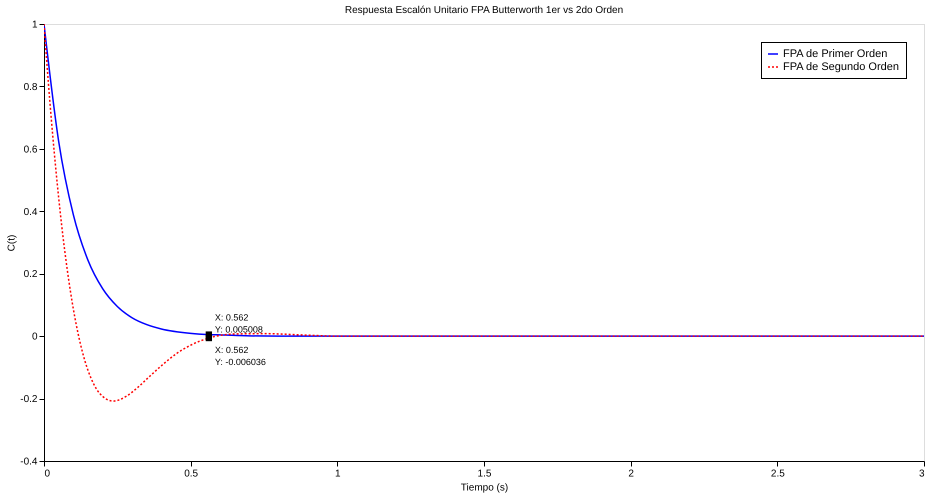  I want to click on x-tick-label: 1, so click(338, 474).